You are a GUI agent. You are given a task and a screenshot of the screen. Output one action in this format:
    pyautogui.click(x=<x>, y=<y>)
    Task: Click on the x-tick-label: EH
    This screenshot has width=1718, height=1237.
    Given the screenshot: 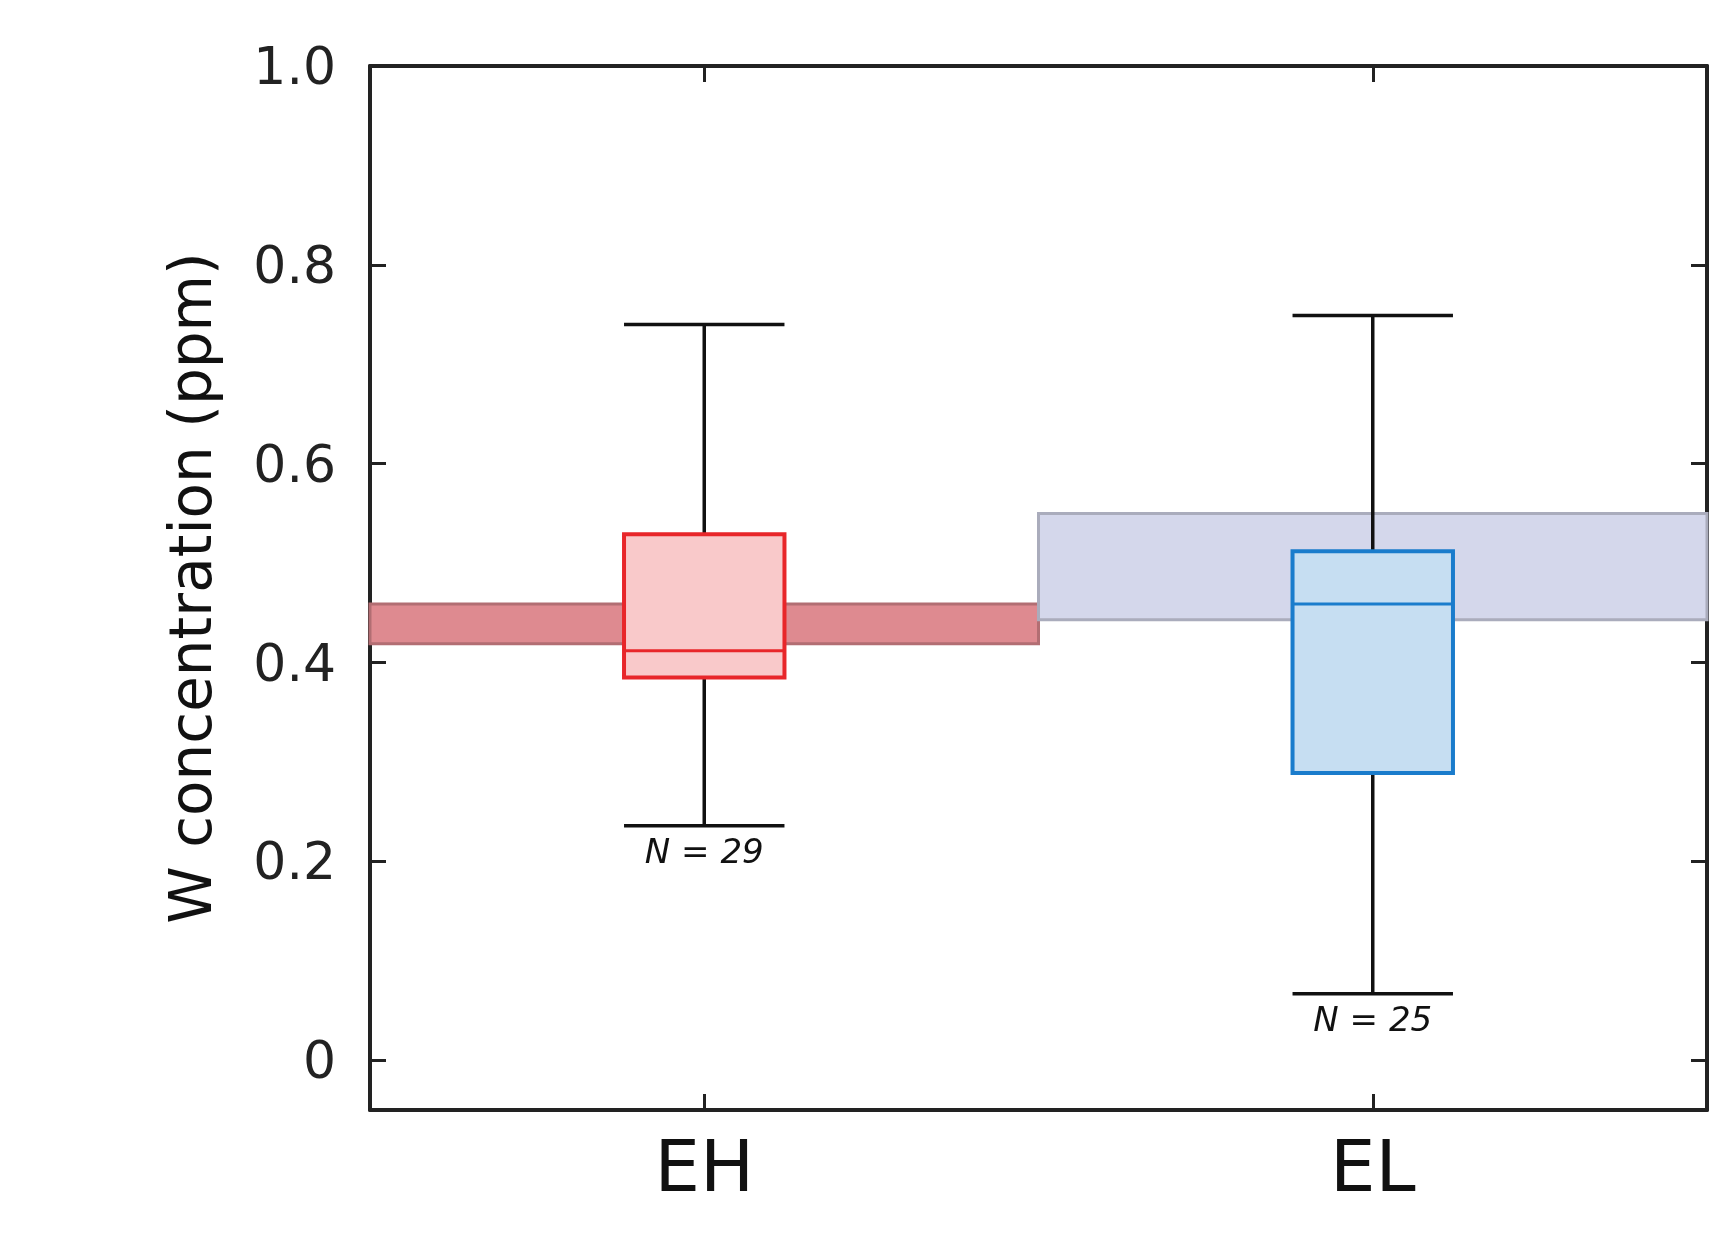 What is the action you would take?
    pyautogui.click(x=704, y=1166)
    